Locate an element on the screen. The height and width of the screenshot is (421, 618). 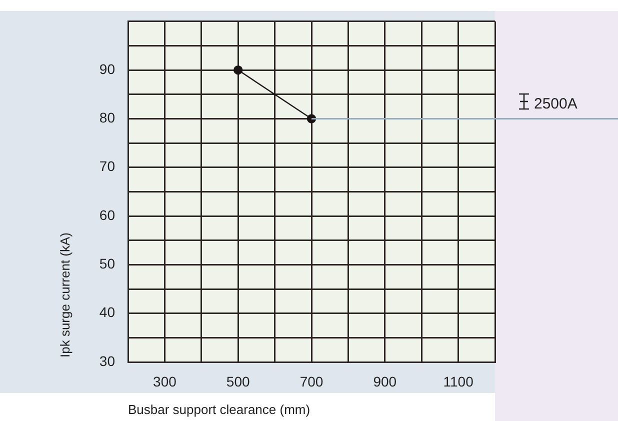
y-axis-title: Ipk surge current (kA) is located at coordinates (65, 295).